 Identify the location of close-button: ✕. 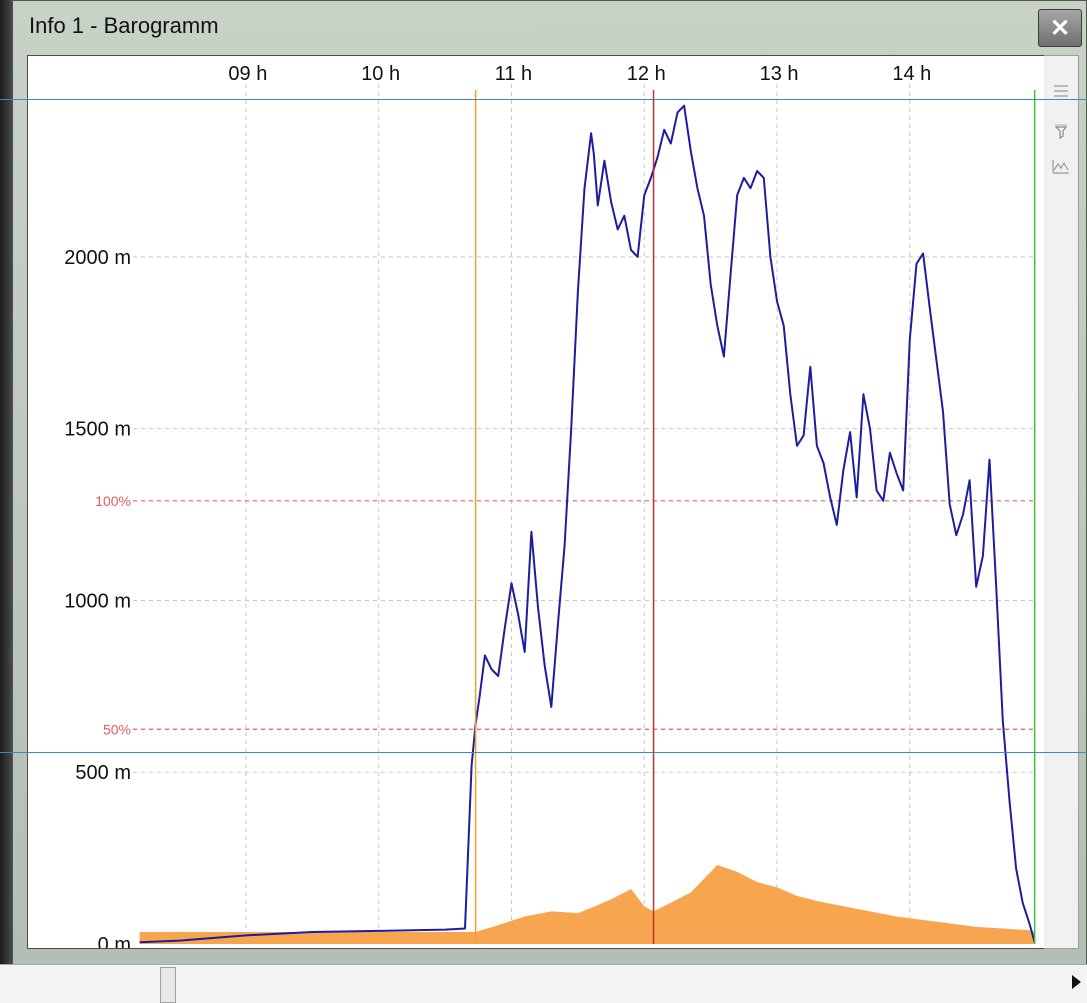
(1060, 28).